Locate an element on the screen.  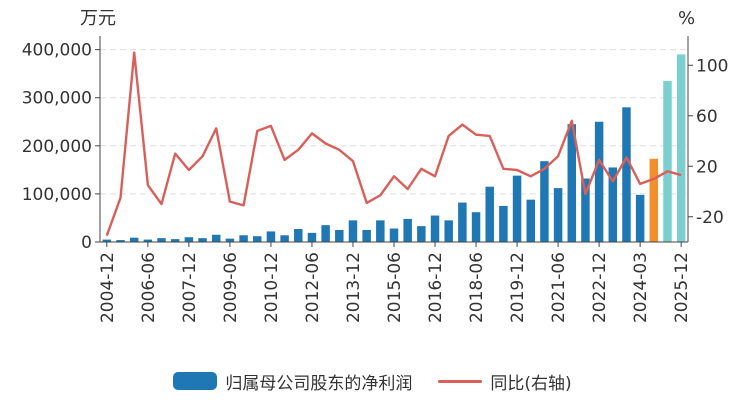
left-tick-label: 200,000 is located at coordinates (57, 147).